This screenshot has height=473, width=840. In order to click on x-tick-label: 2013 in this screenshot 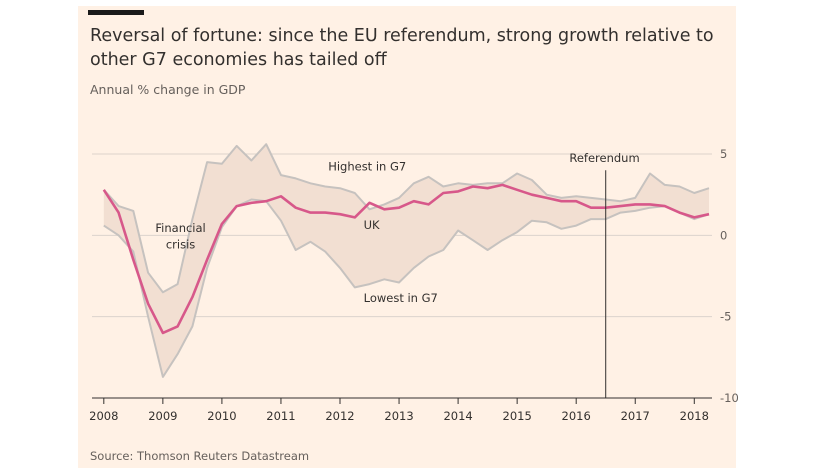, I will do `click(398, 416)`.